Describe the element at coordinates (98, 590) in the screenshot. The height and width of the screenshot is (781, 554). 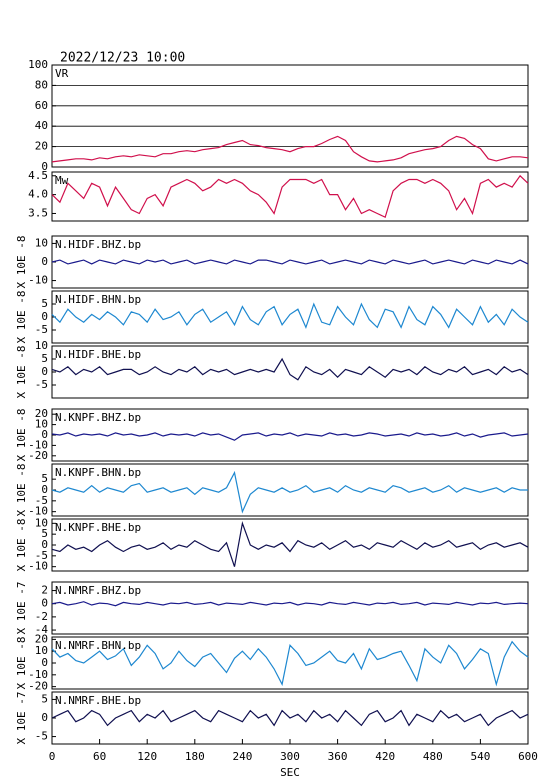
I see `panel-name: N.NMRF.BHZ.bp` at that location.